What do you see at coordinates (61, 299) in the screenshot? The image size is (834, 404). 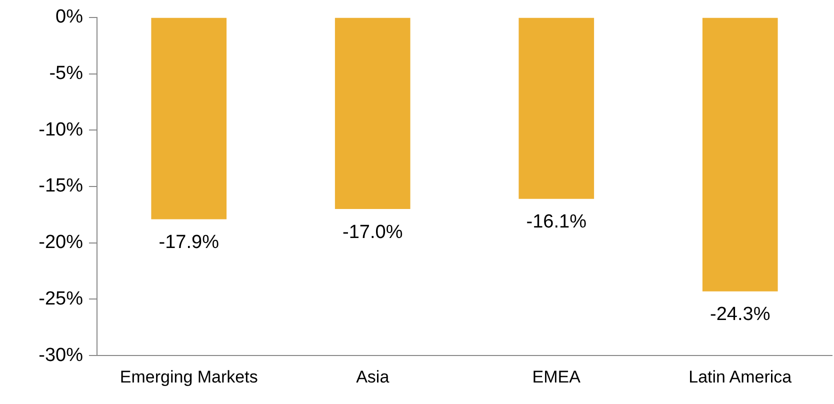 I see `y-tick-label: -25%` at bounding box center [61, 299].